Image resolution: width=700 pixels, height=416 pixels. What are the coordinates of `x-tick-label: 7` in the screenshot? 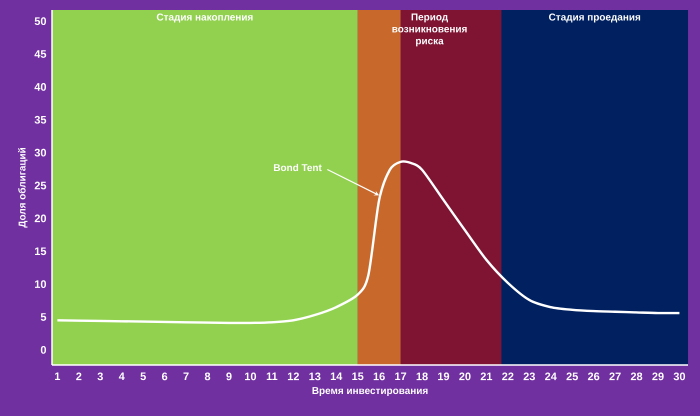 It's located at (186, 376).